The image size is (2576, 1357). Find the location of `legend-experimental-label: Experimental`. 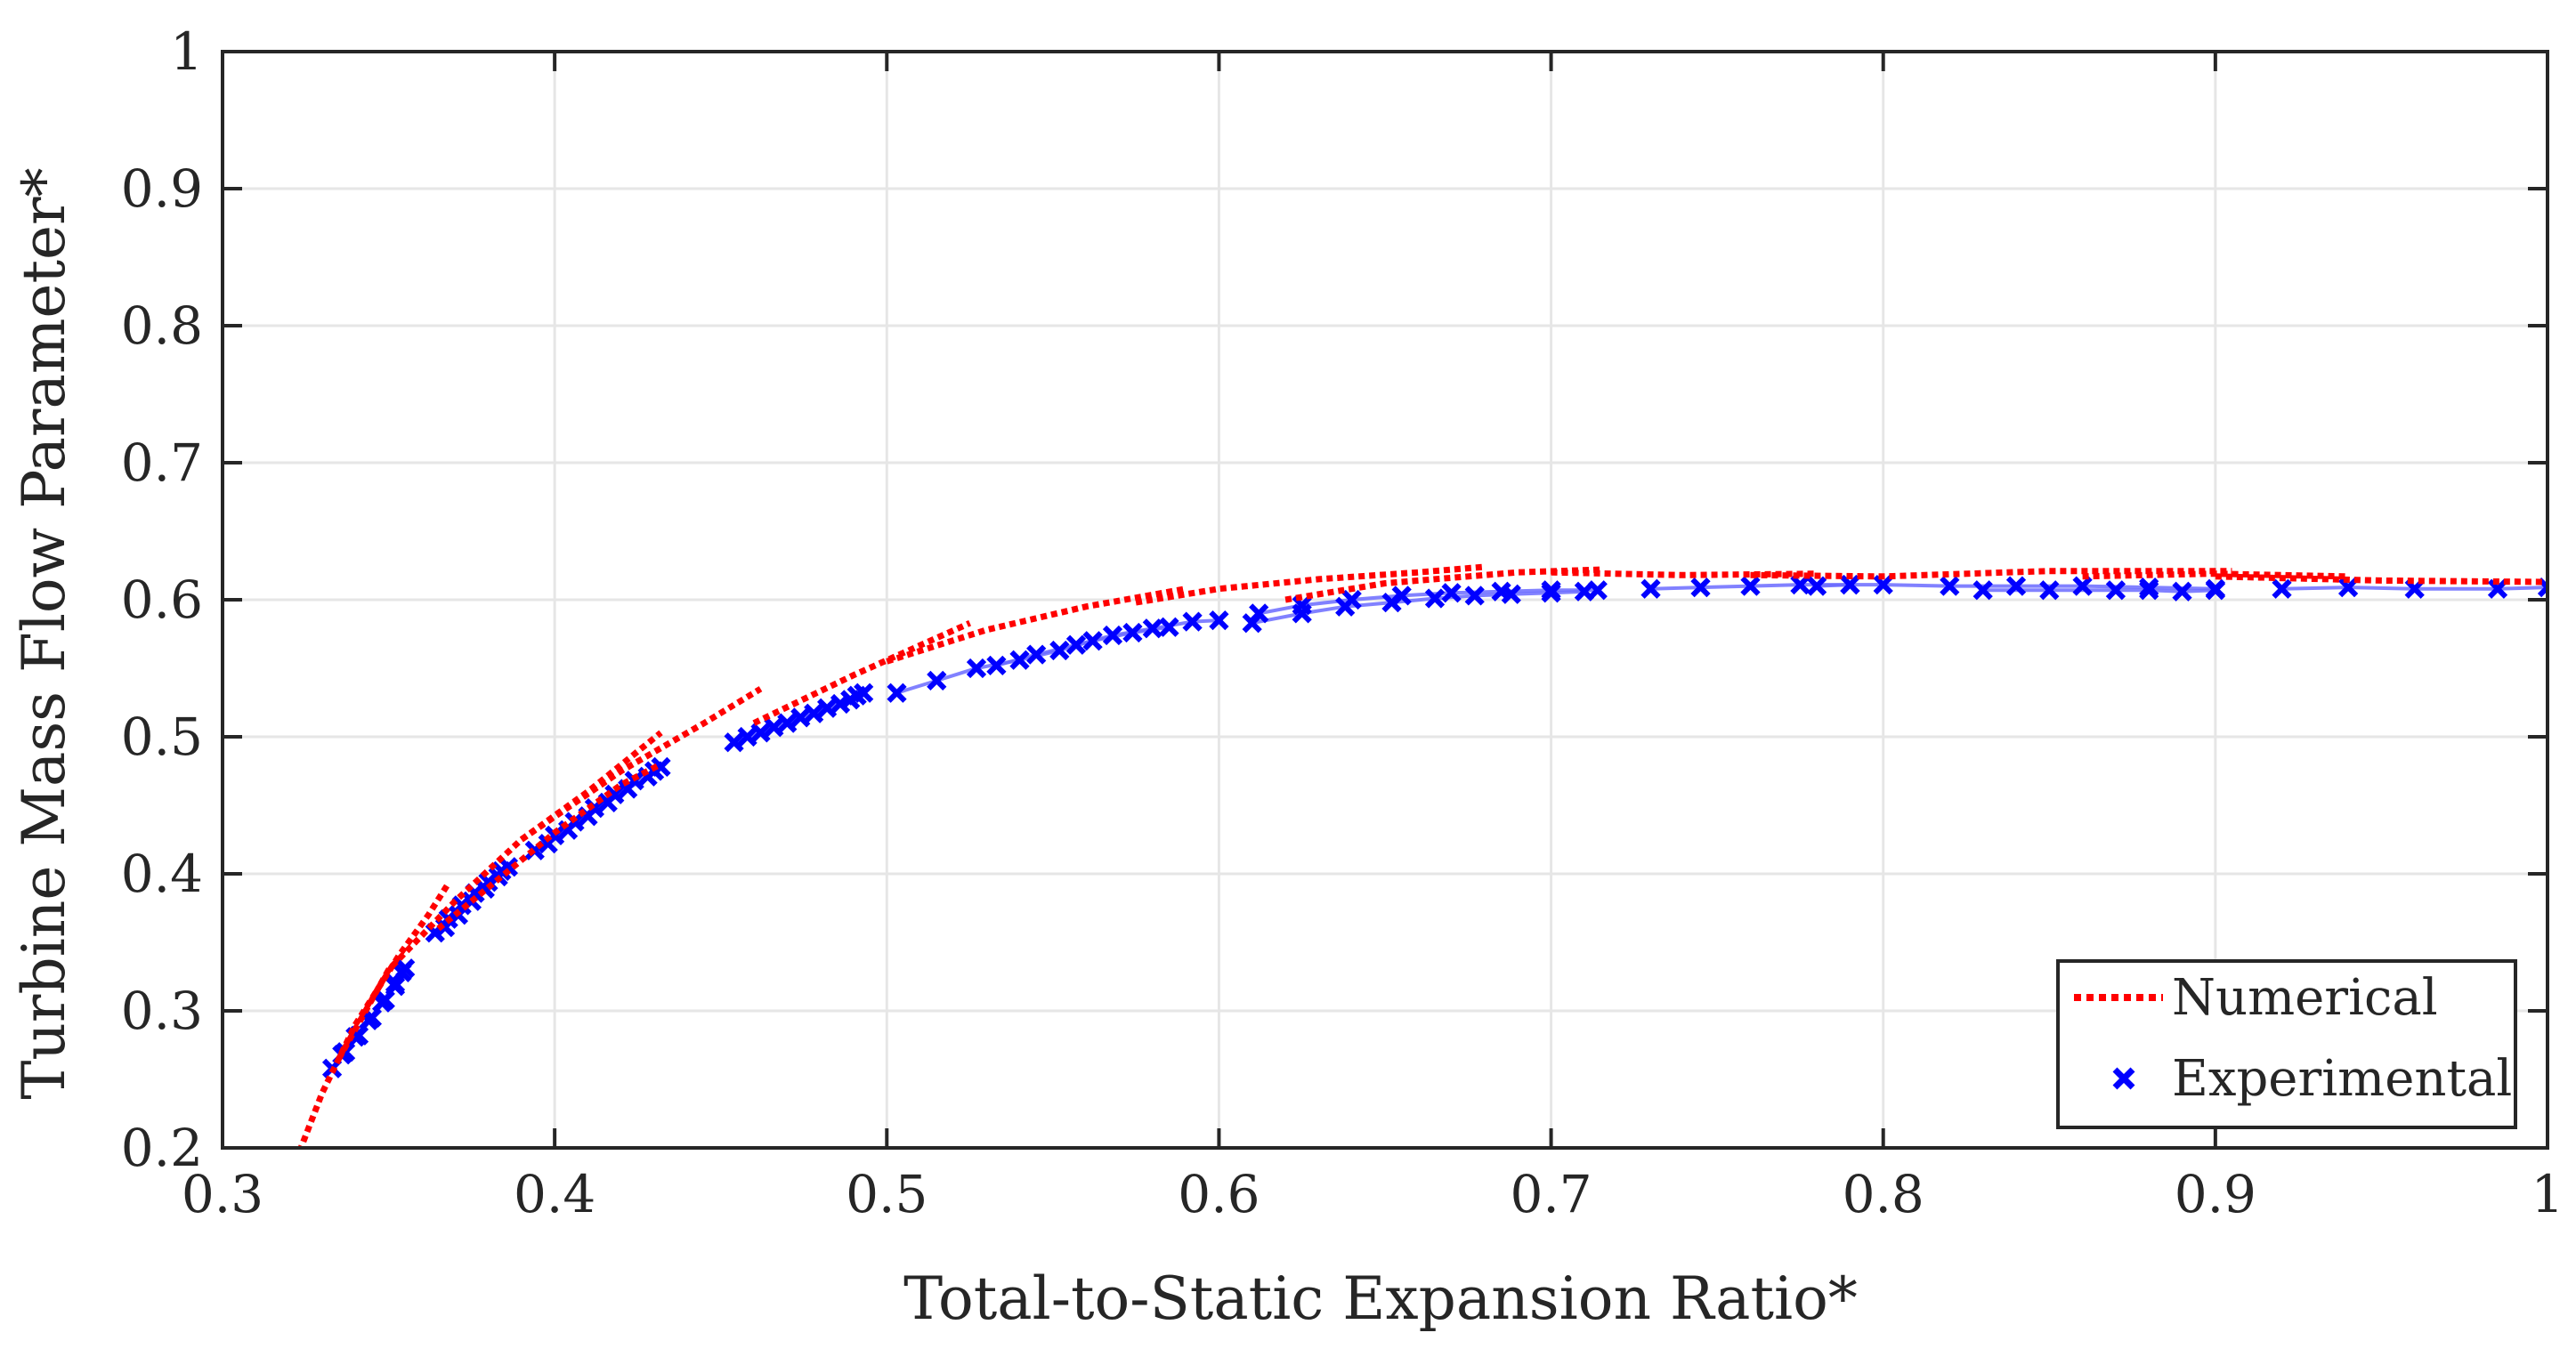

legend-experimental-label: Experimental is located at coordinates (2342, 1079).